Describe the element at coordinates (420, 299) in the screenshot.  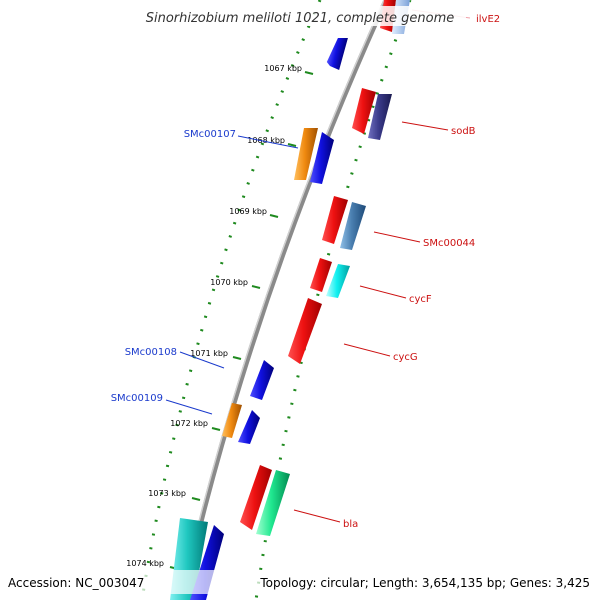
I see `gene-label: cycF` at that location.